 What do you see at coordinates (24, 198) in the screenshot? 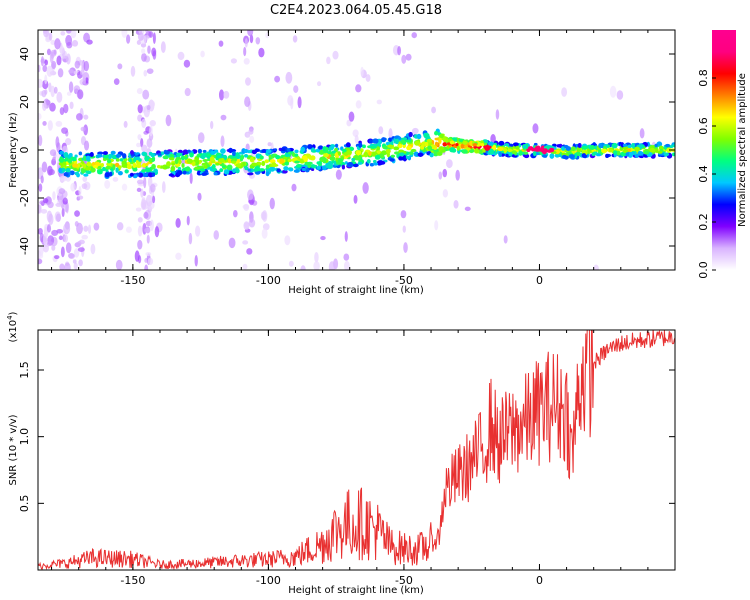
I see `y-tick-label: -20` at bounding box center [24, 198].